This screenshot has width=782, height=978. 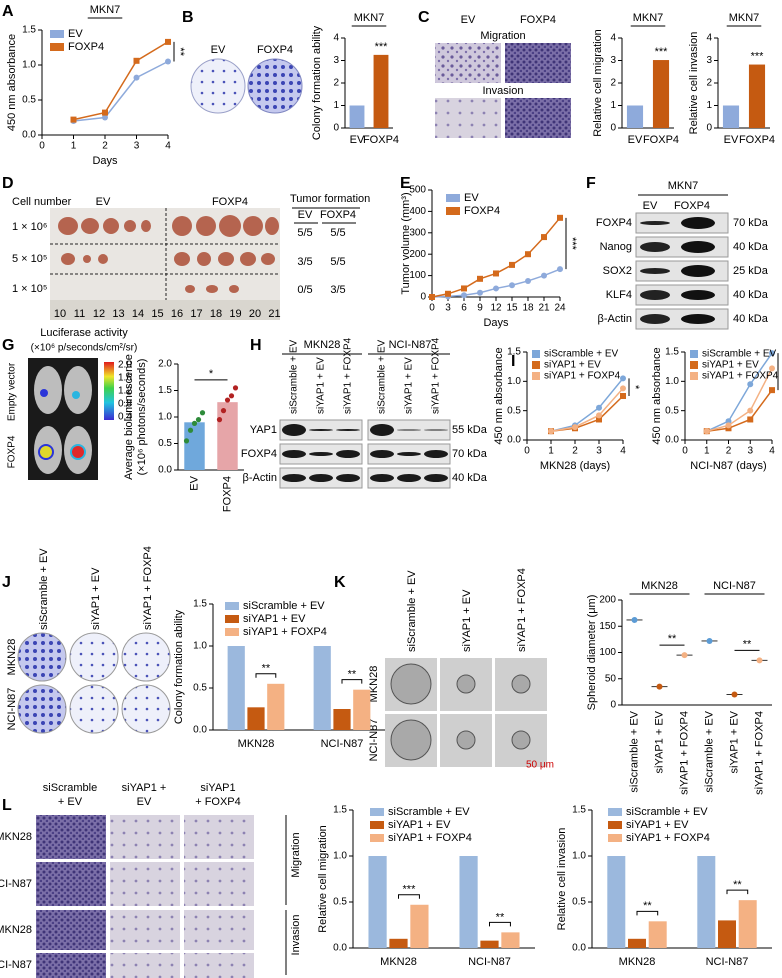 I want to click on column-label: siScramble, so click(x=70, y=788).